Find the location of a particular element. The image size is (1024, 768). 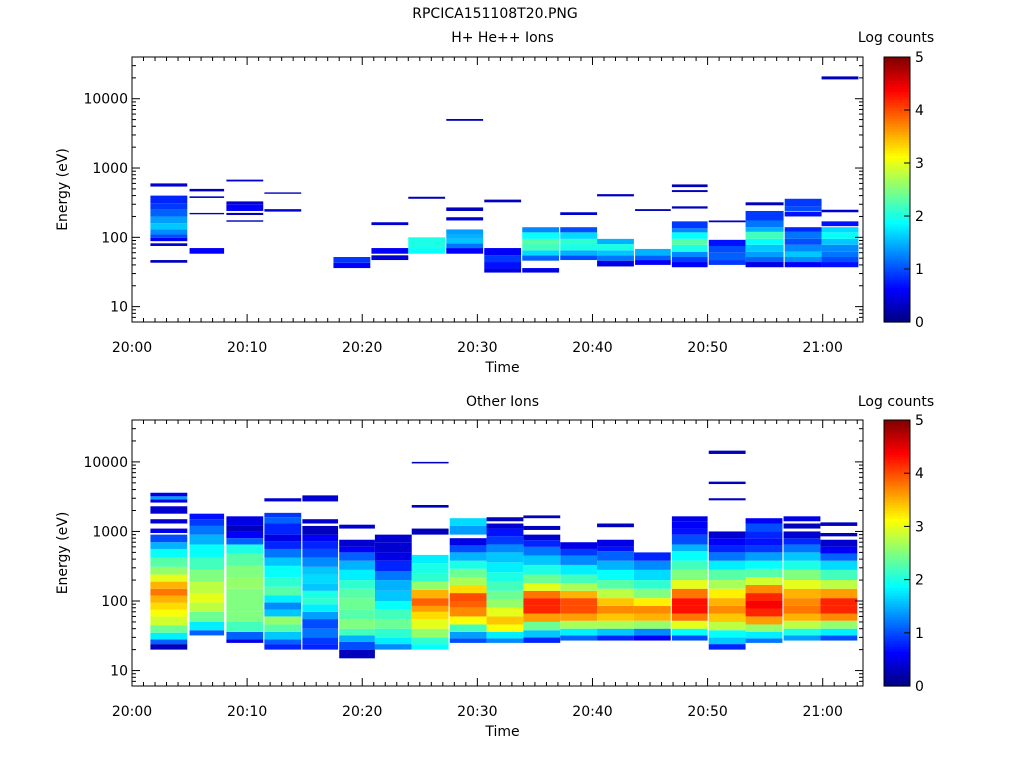

colorbar-label: Log counts is located at coordinates (896, 402).